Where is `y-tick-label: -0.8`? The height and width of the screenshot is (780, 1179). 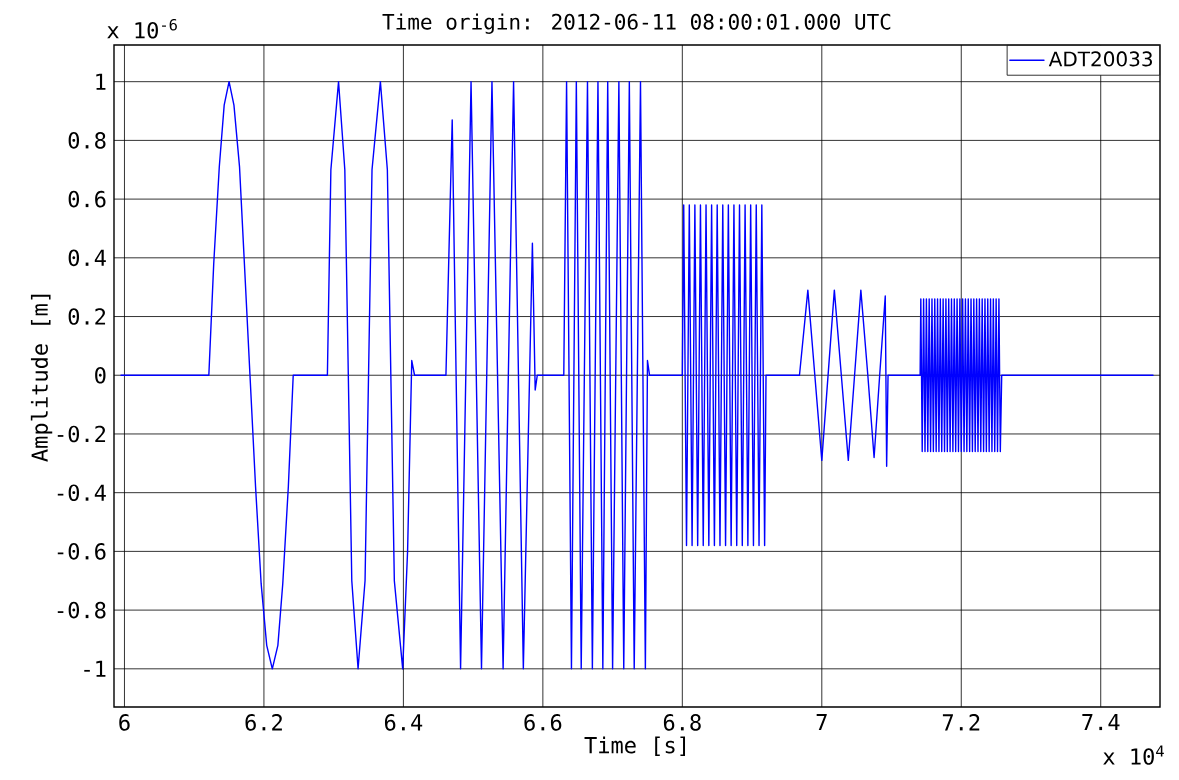 y-tick-label: -0.8 is located at coordinates (81, 610).